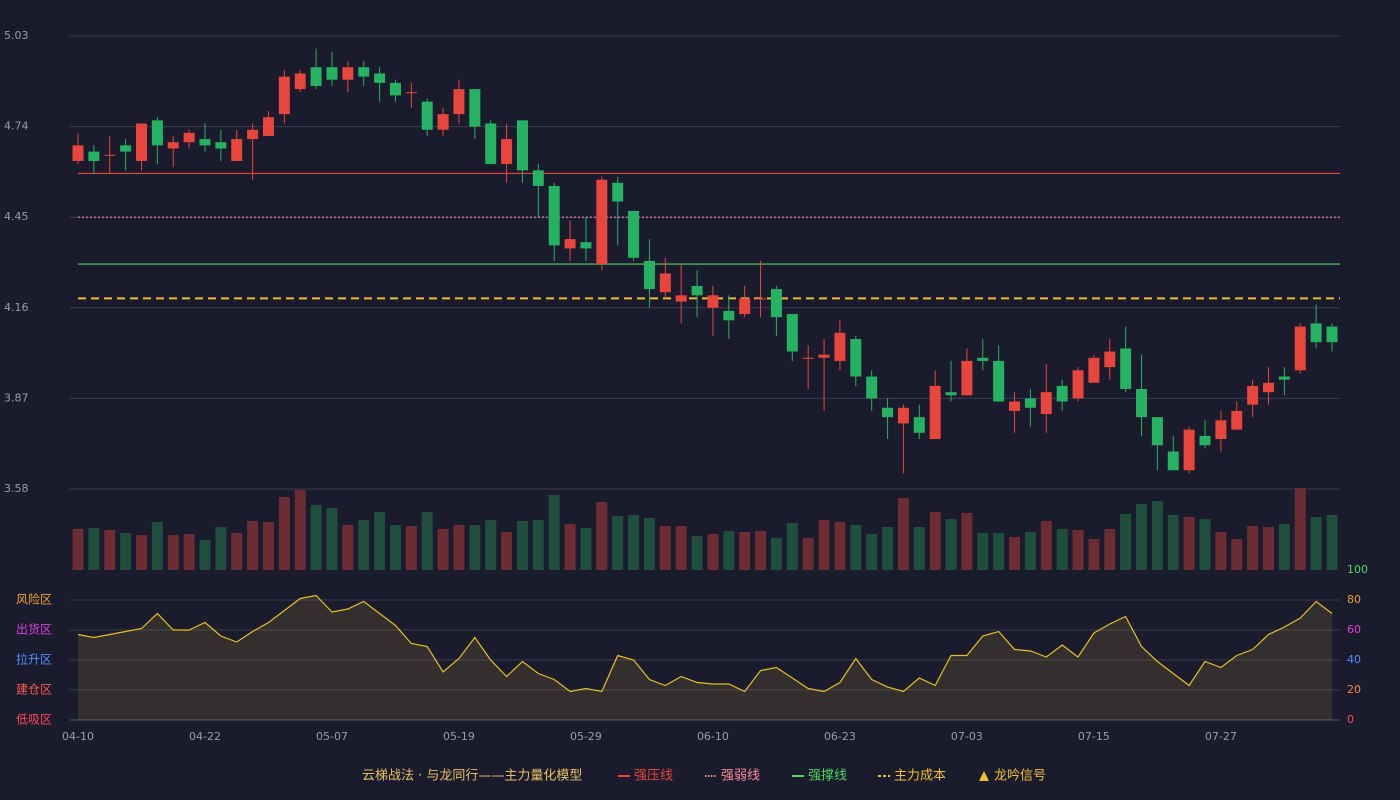  What do you see at coordinates (1020, 776) in the screenshot?
I see `legend-label: 龙吟信号` at bounding box center [1020, 776].